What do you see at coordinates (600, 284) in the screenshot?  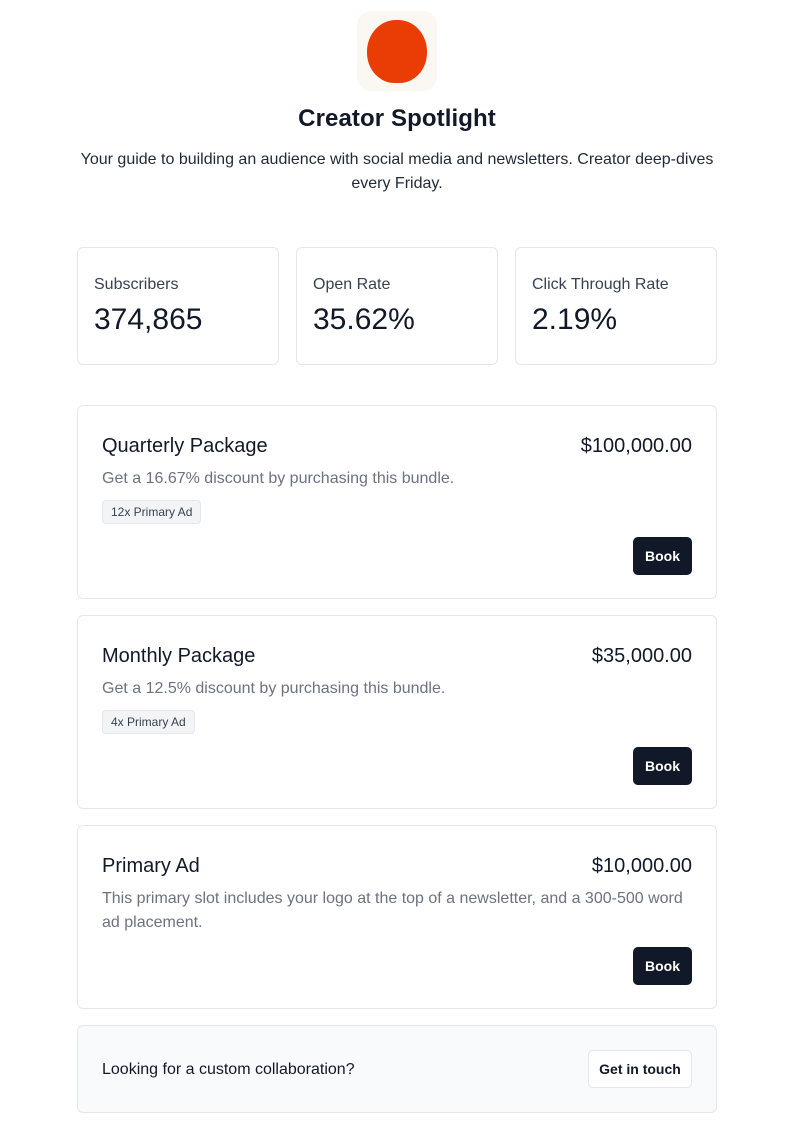 I see `stat-label: Click Through Rate` at bounding box center [600, 284].